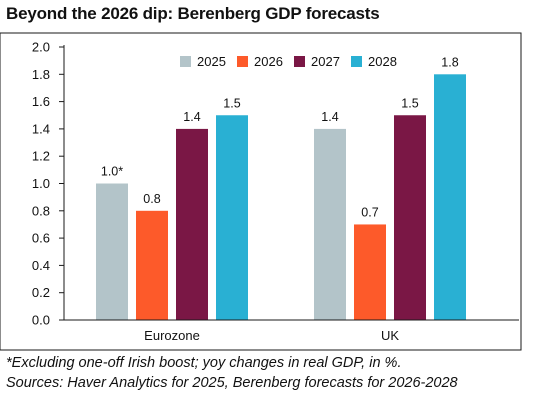  I want to click on data-label: 0.8, so click(151, 199).